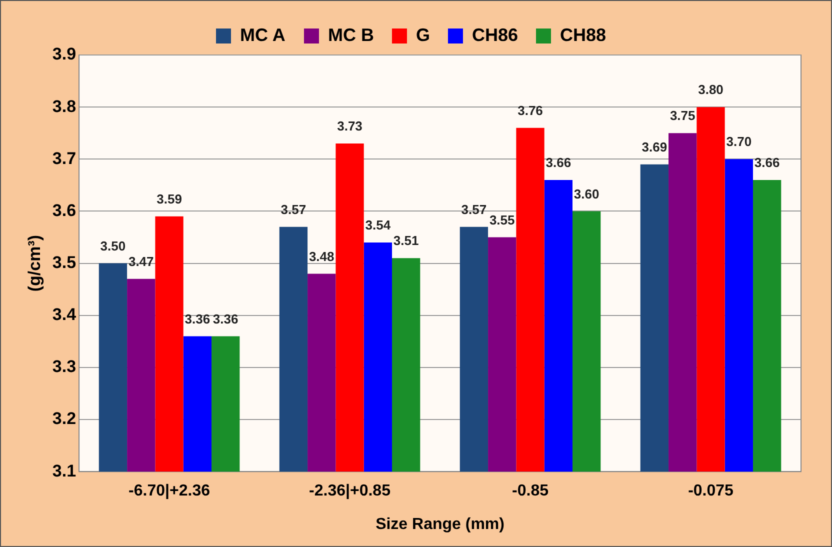 This screenshot has width=832, height=547. What do you see at coordinates (711, 491) in the screenshot?
I see `x-tick-label: -0.075` at bounding box center [711, 491].